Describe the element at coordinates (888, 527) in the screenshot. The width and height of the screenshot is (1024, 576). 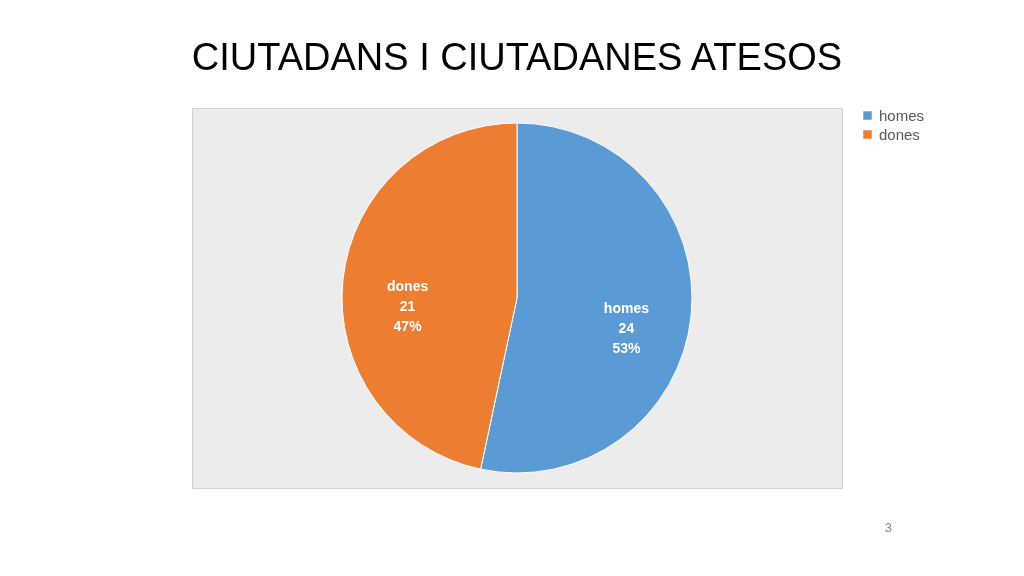
I see `text: 3` at that location.